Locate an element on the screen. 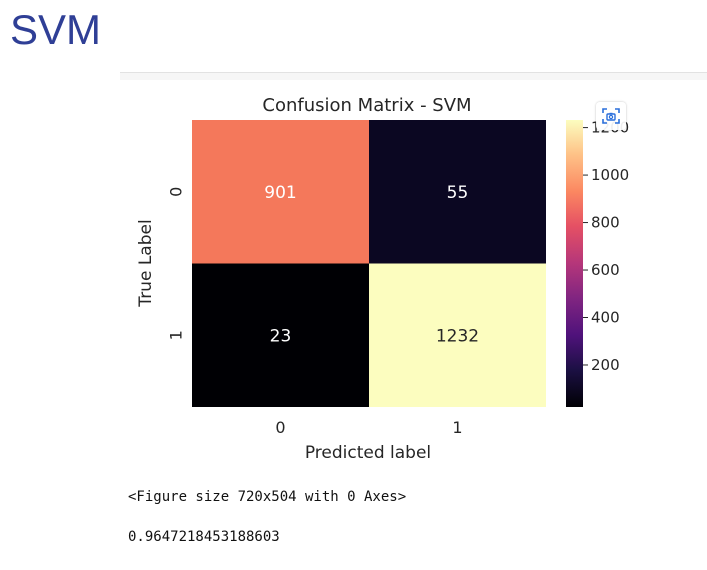 The width and height of the screenshot is (707, 570). chart-title: Confusion Matrix - SVM is located at coordinates (366, 105).